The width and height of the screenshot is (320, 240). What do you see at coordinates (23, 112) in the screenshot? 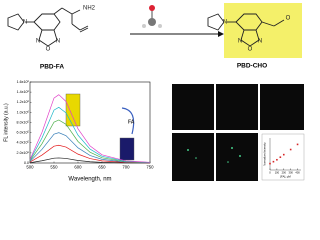
I see `y-tick-label: 1.0x10⁶` at bounding box center [23, 112].